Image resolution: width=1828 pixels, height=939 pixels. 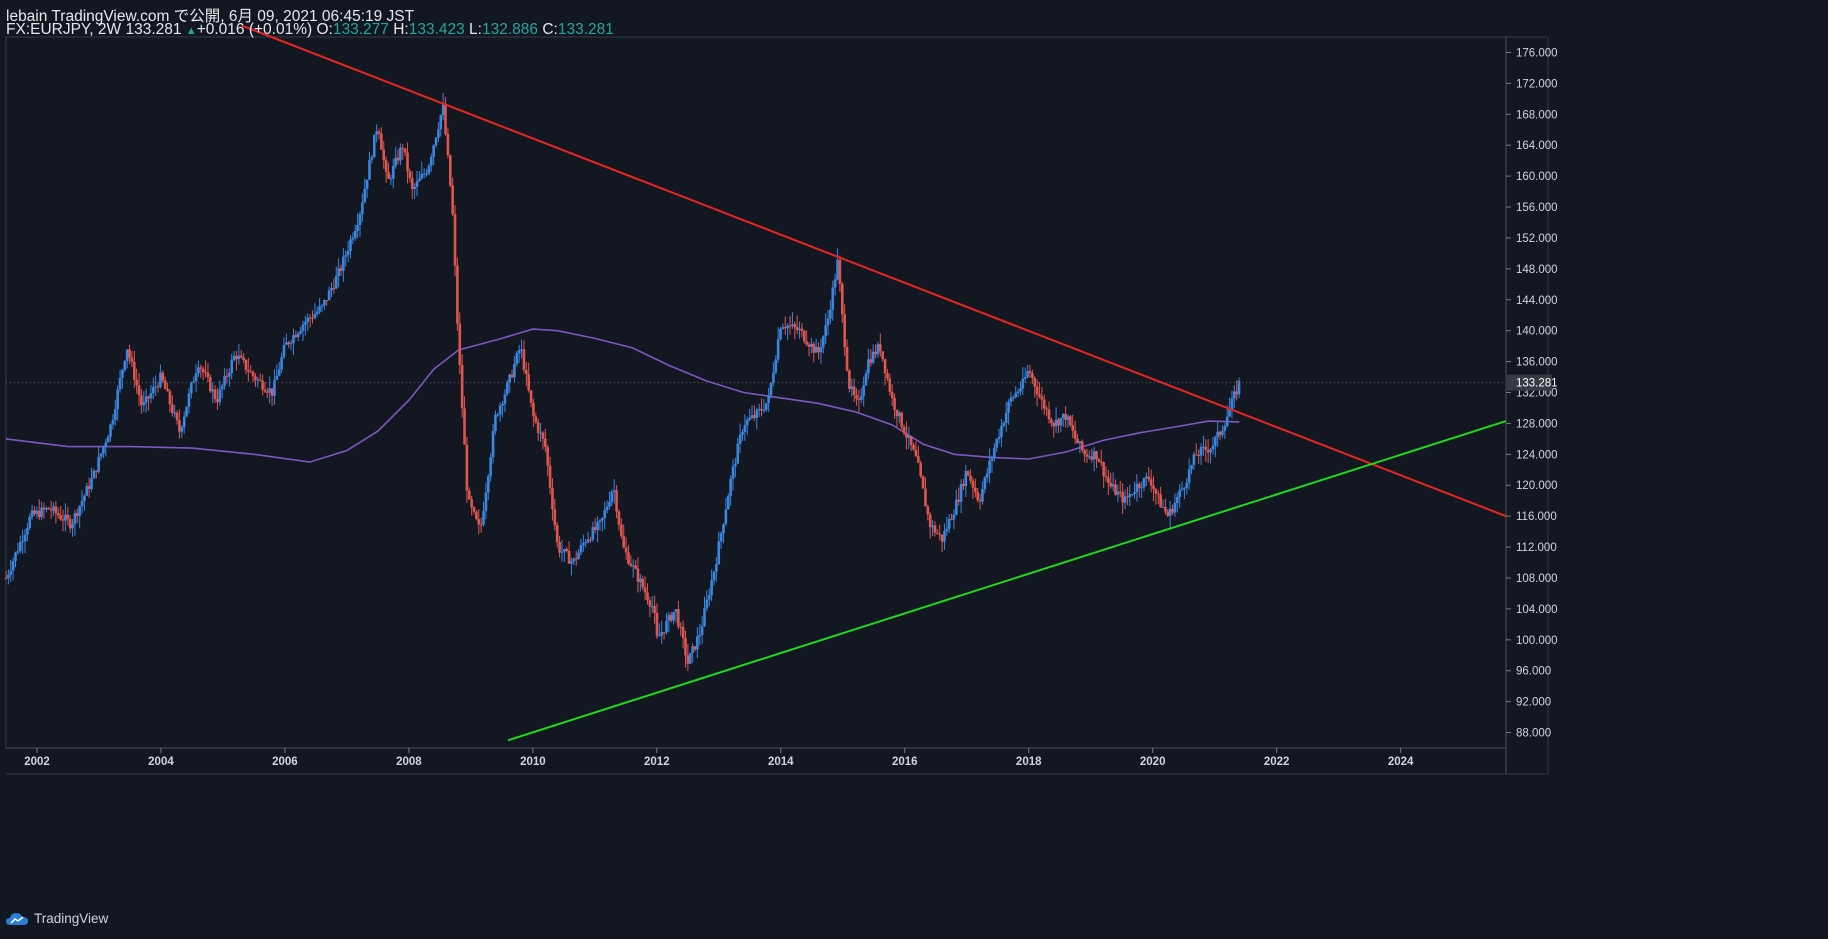 What do you see at coordinates (1537, 208) in the screenshot?
I see `y-tick-label: 156.000` at bounding box center [1537, 208].